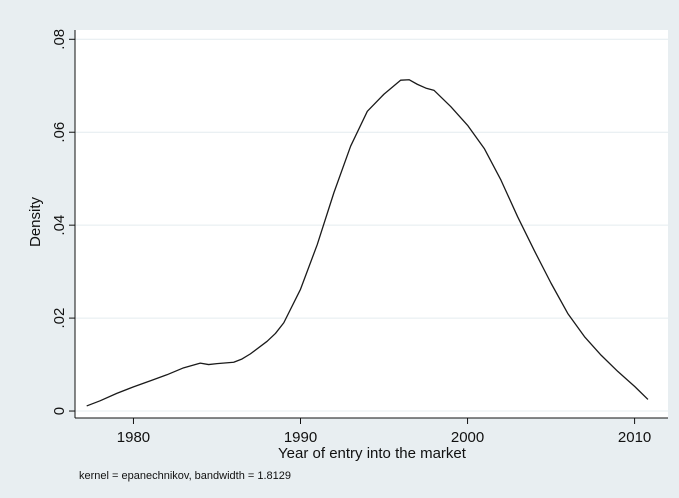 The width and height of the screenshot is (679, 498). I want to click on y-tick-label: .06, so click(59, 132).